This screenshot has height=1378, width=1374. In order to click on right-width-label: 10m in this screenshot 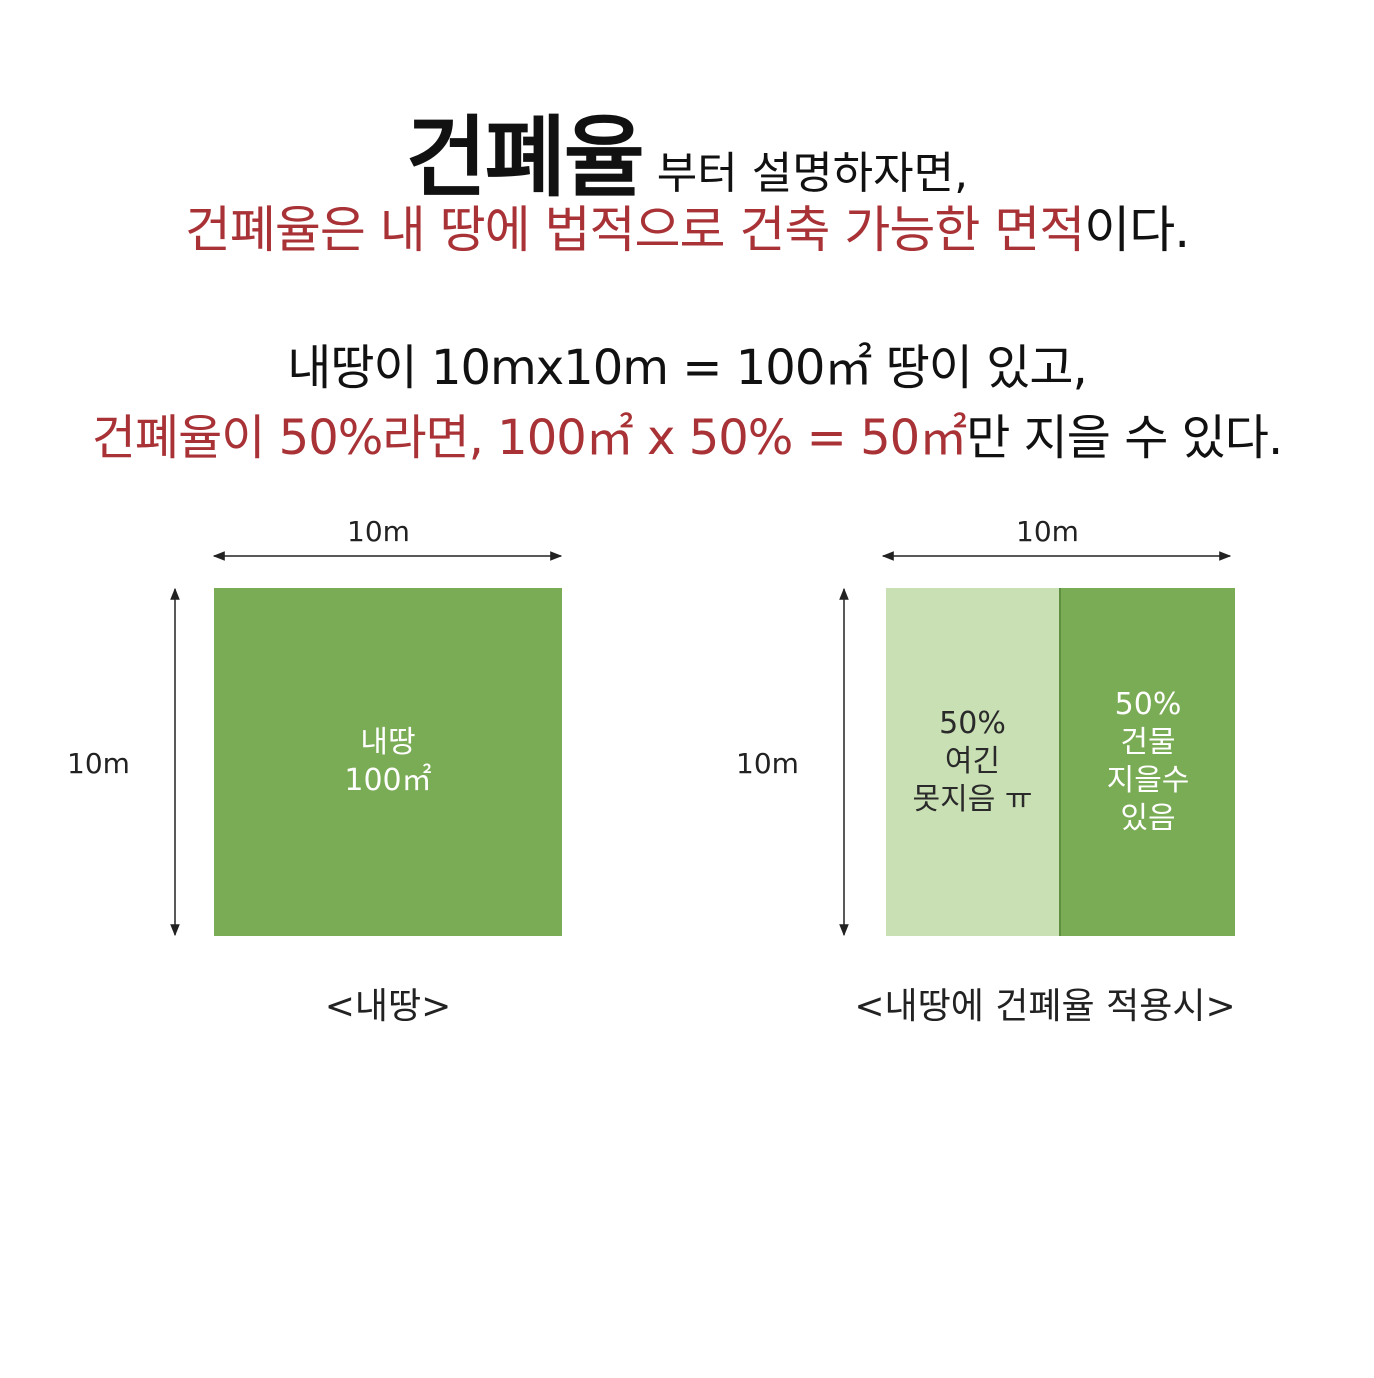, I will do `click(1047, 531)`.